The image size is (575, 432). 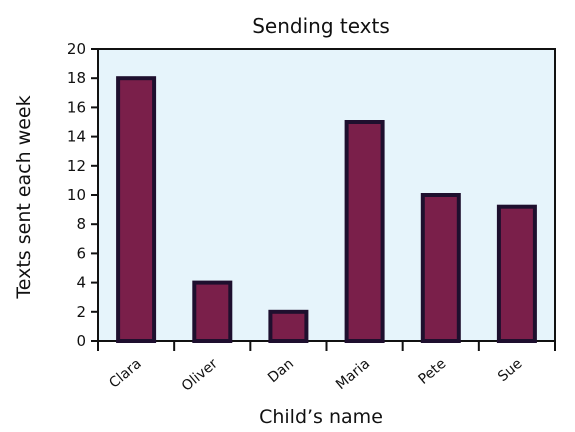 I want to click on y-axis-label: Texts sent each week, so click(x=24, y=197).